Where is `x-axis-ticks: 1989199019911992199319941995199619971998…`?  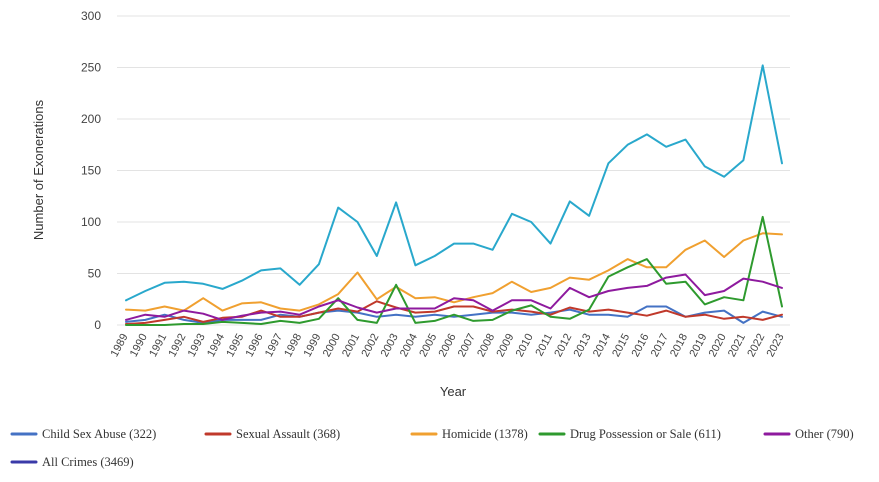
x-axis-ticks: 1989199019911992199319941995199619971998… is located at coordinates (448, 345).